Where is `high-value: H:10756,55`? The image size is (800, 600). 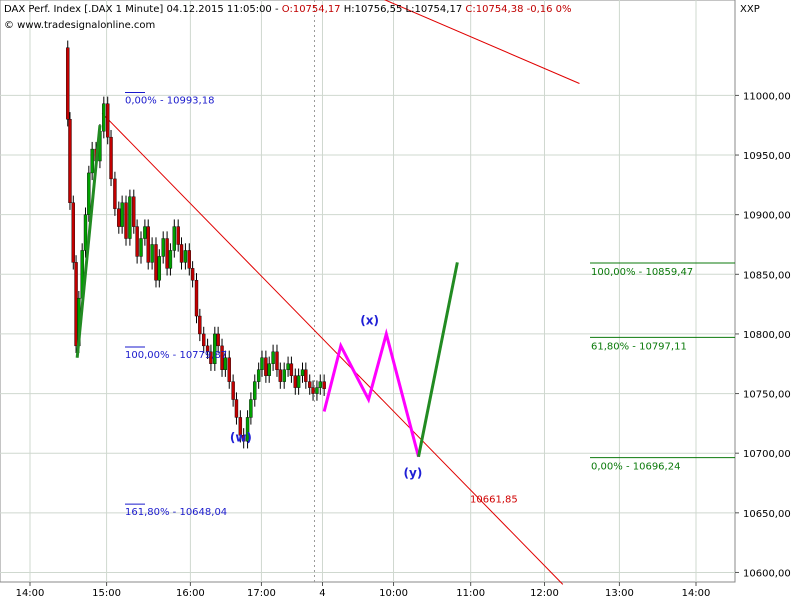
high-value: H:10756,55 is located at coordinates (373, 9).